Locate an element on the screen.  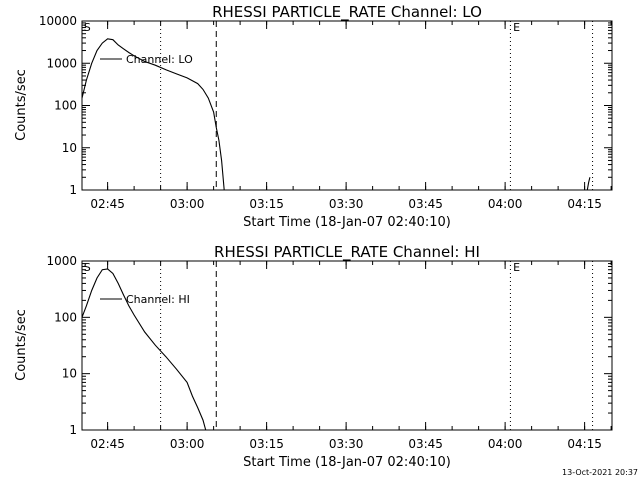
y-tick-label: 10000 is located at coordinates (58, 21).